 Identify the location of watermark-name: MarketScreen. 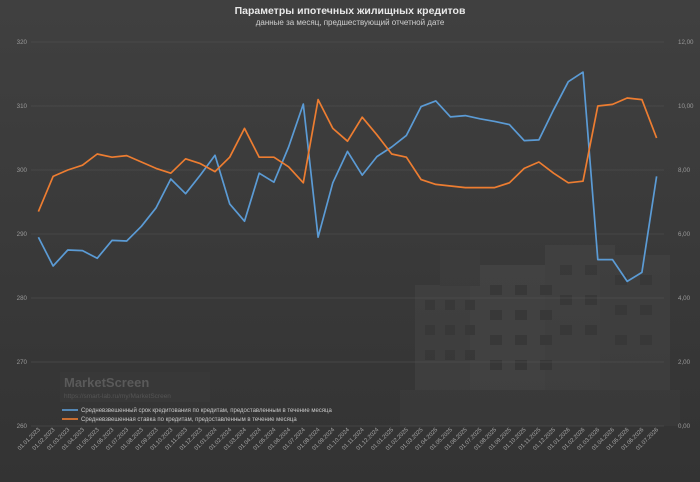
(106, 382).